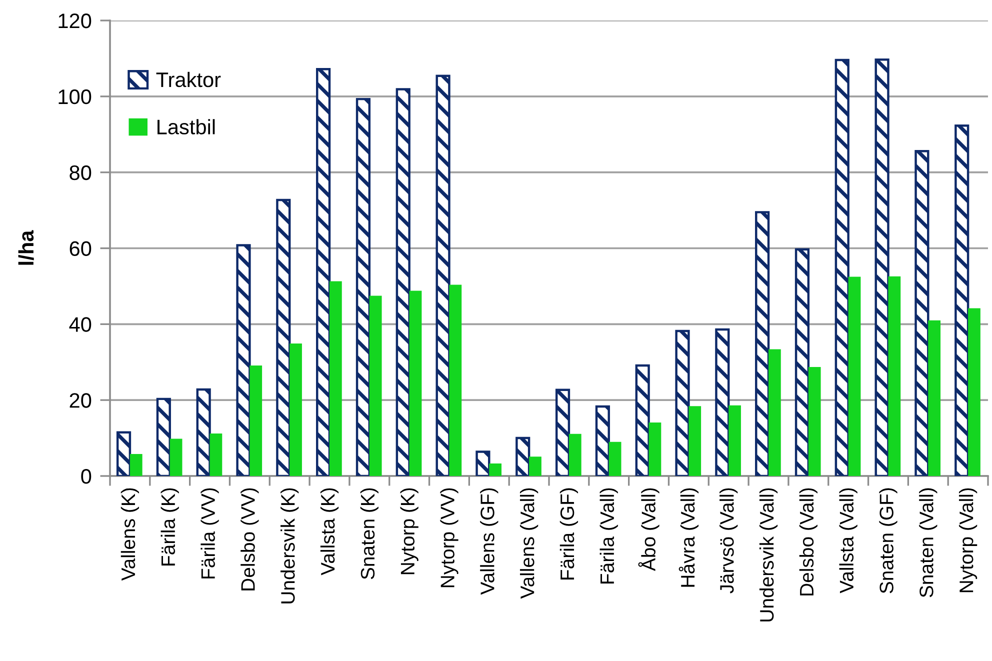 The height and width of the screenshot is (661, 992). What do you see at coordinates (80, 324) in the screenshot?
I see `y-tick-label: 40` at bounding box center [80, 324].